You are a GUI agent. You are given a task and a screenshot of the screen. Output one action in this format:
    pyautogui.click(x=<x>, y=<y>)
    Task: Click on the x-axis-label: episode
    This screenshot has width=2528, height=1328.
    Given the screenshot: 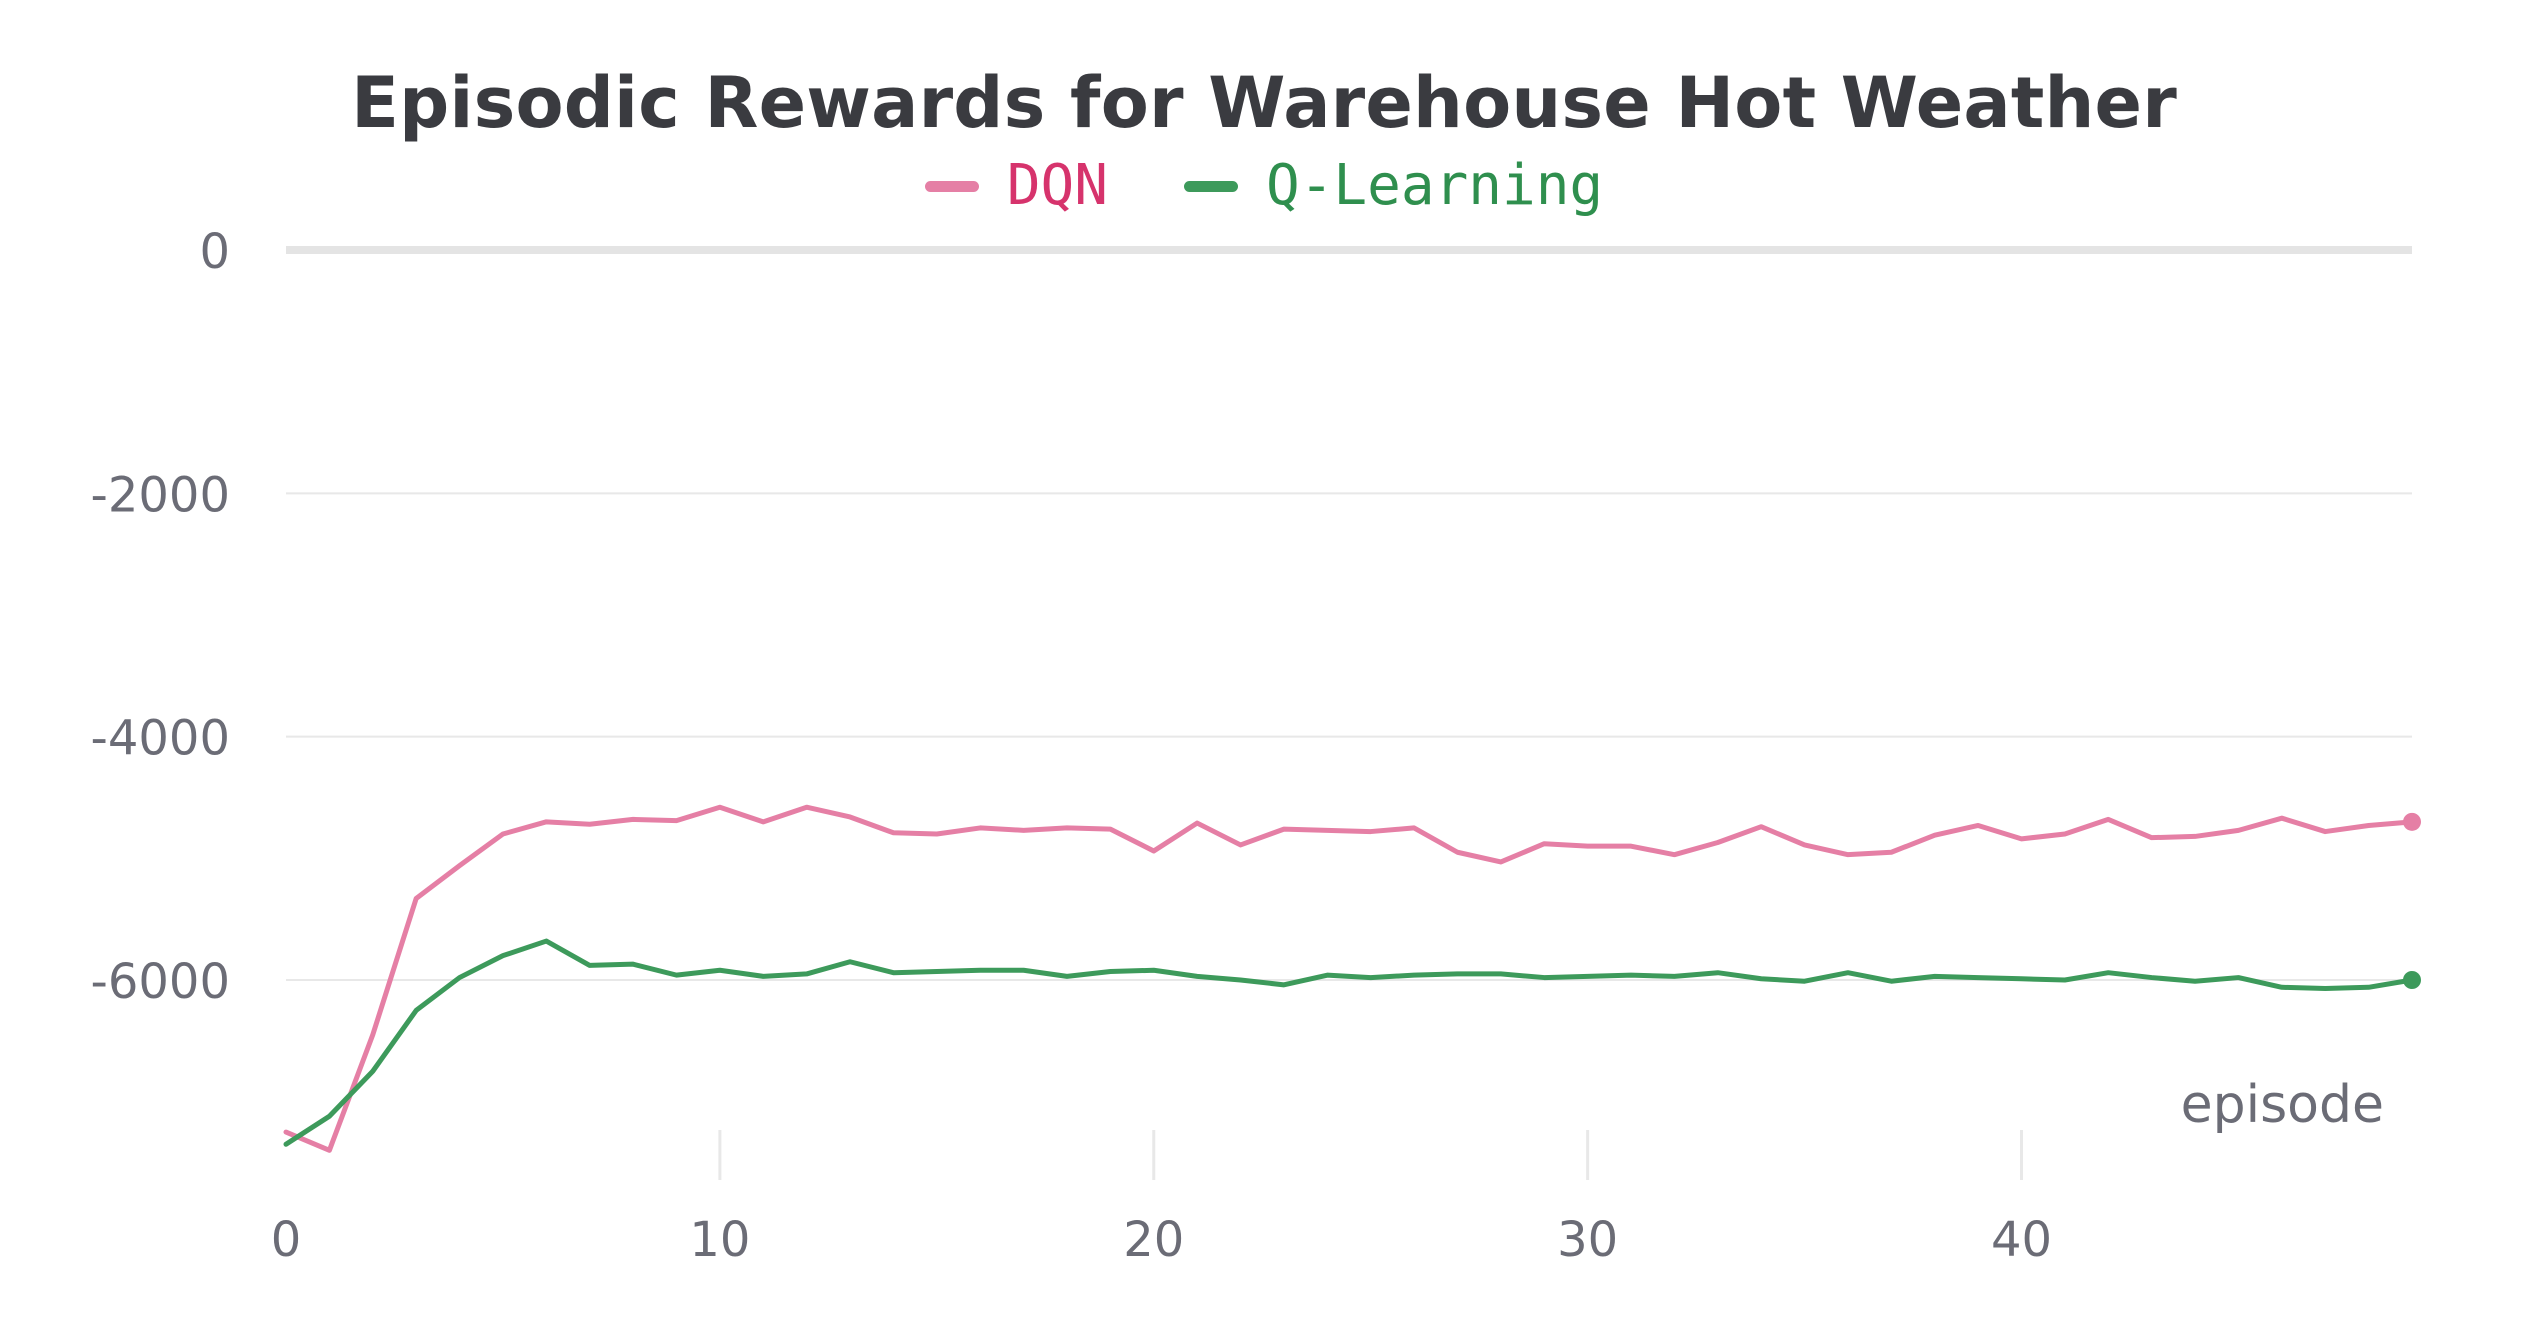 What is the action you would take?
    pyautogui.click(x=2282, y=1105)
    